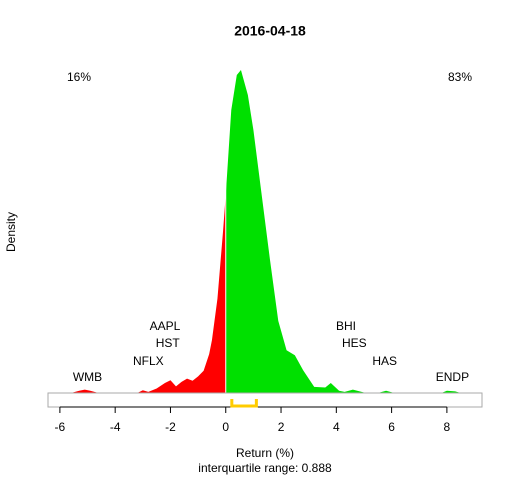  Describe the element at coordinates (452, 377) in the screenshot. I see `ticker-label: ENDP` at that location.